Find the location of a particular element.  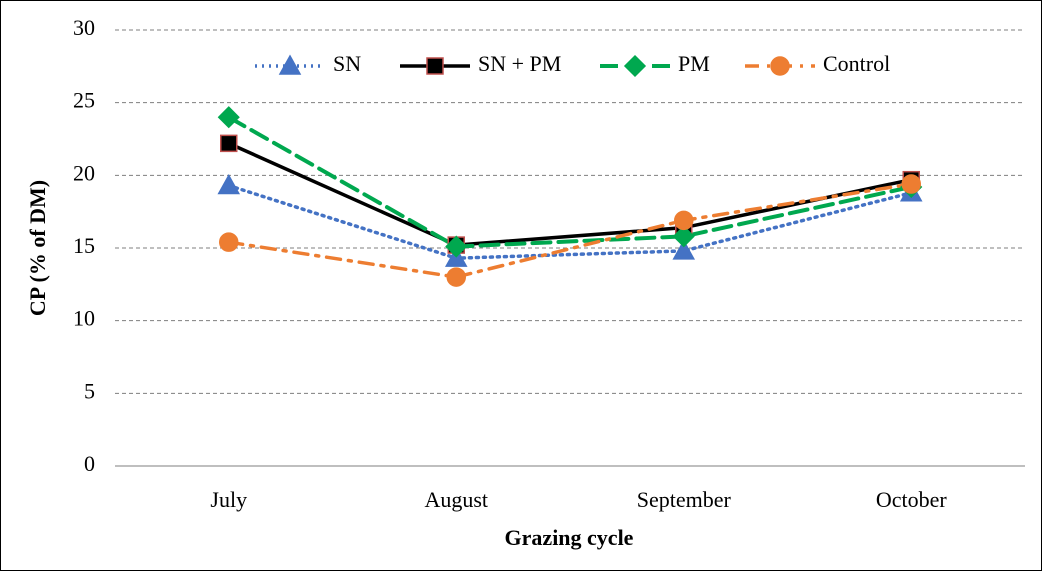

x-tick-label: July is located at coordinates (228, 499).